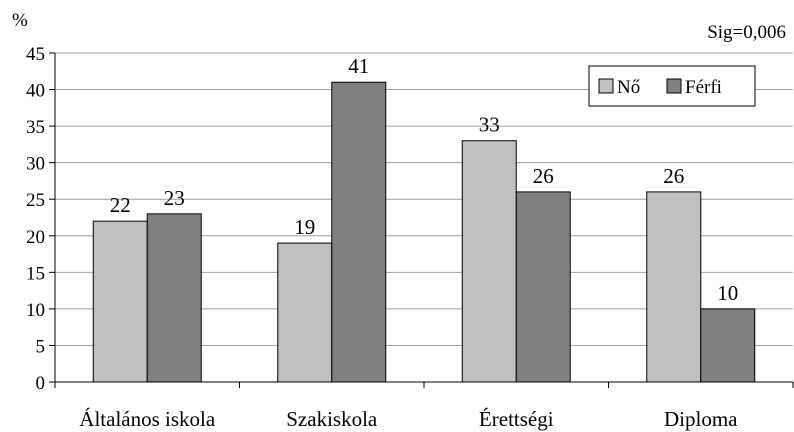 This screenshot has width=794, height=432. What do you see at coordinates (489, 261) in the screenshot?
I see `bar-Nő-2` at bounding box center [489, 261].